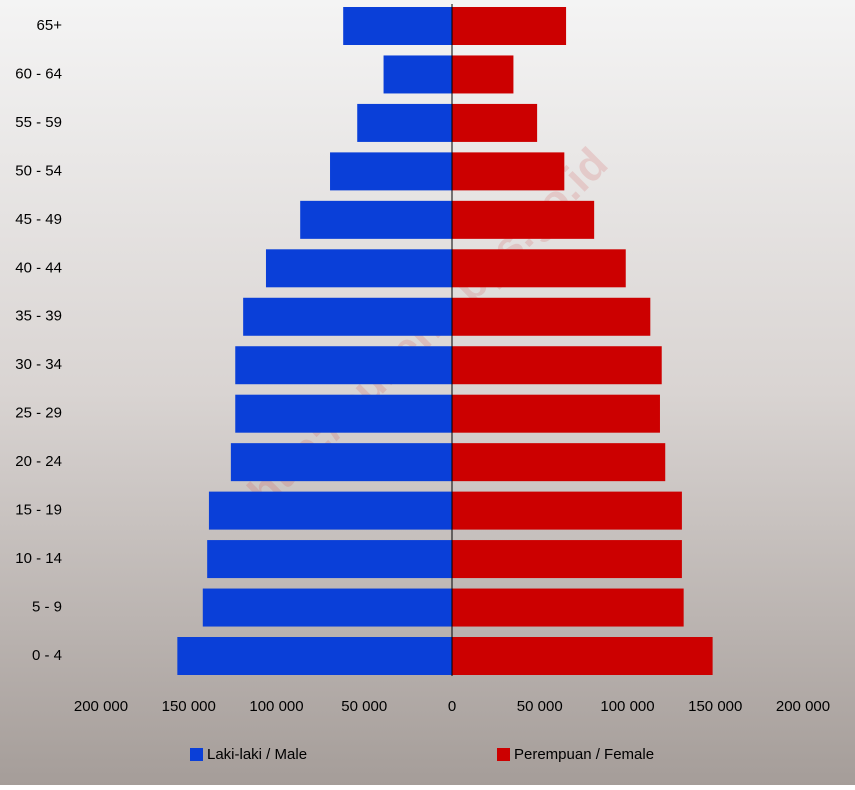 This screenshot has height=790, width=855. Describe the element at coordinates (38, 170) in the screenshot. I see `y-tick-label: 50 - 54` at that location.